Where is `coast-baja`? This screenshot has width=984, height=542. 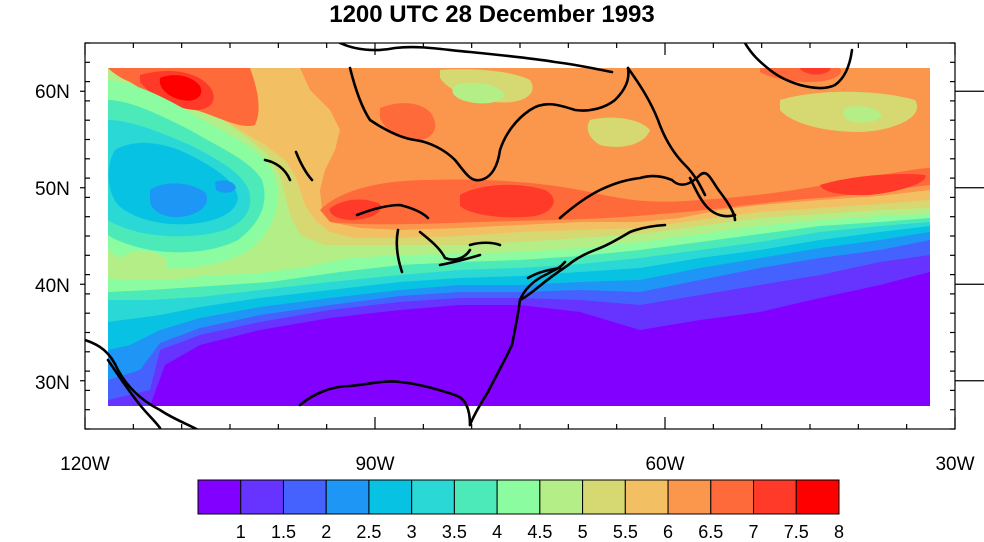
coast-baja is located at coordinates (134, 393).